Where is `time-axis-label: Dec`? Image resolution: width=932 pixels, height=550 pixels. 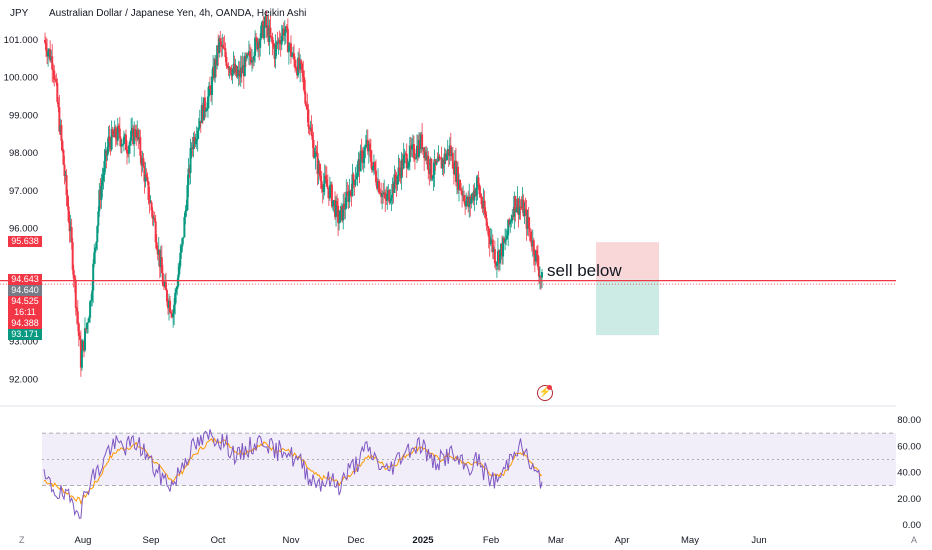 time-axis-label: Dec is located at coordinates (356, 540).